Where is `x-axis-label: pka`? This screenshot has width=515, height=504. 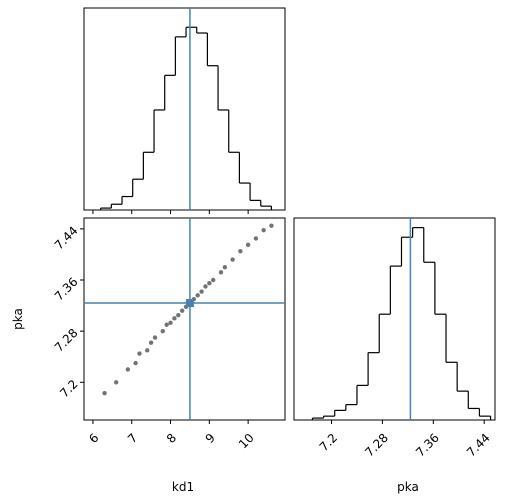
x-axis-label: pka is located at coordinates (408, 487).